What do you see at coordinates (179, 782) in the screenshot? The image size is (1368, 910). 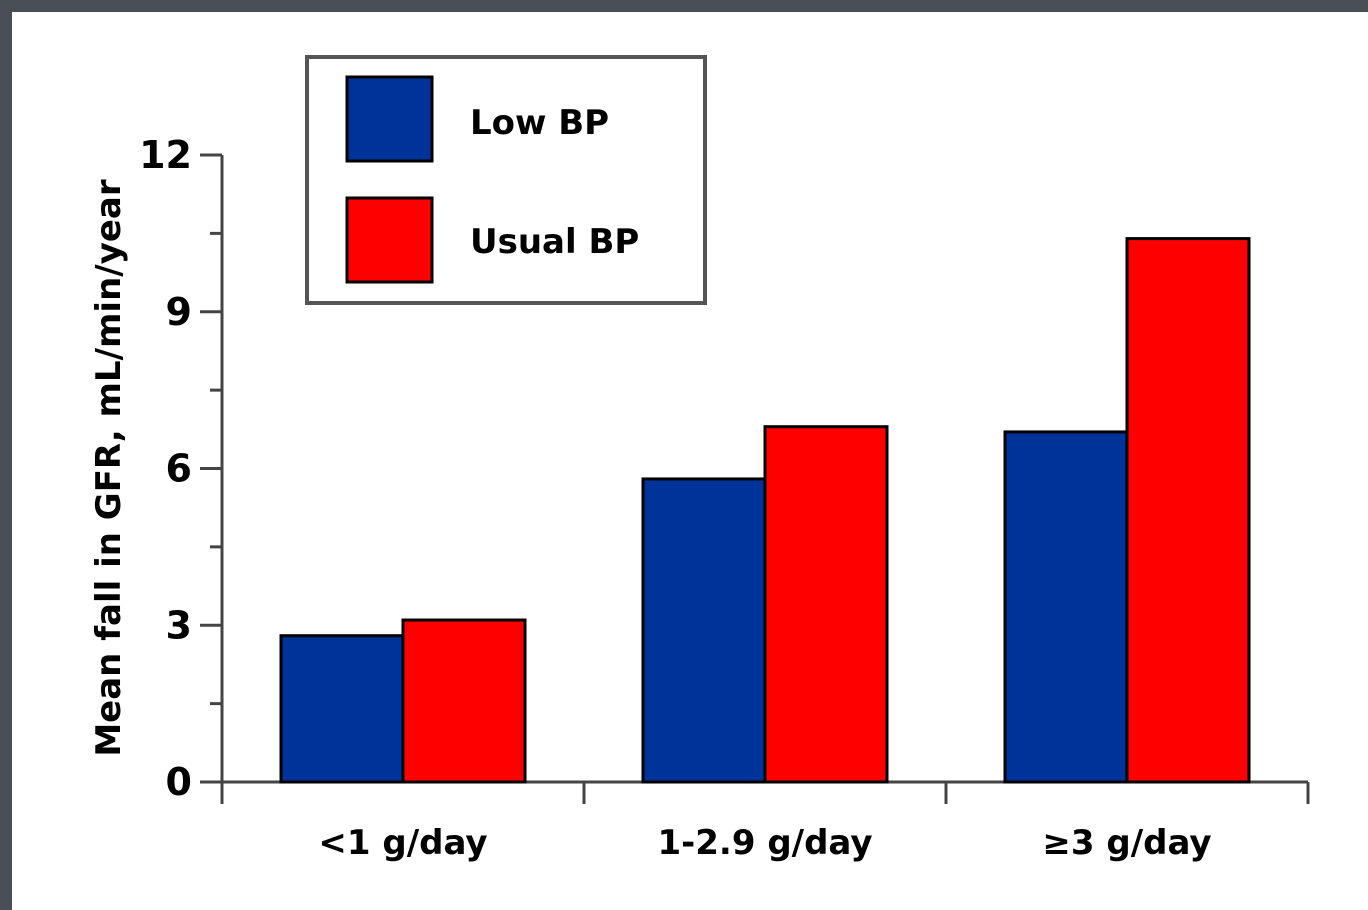 I see `y-tick-label: 0` at bounding box center [179, 782].